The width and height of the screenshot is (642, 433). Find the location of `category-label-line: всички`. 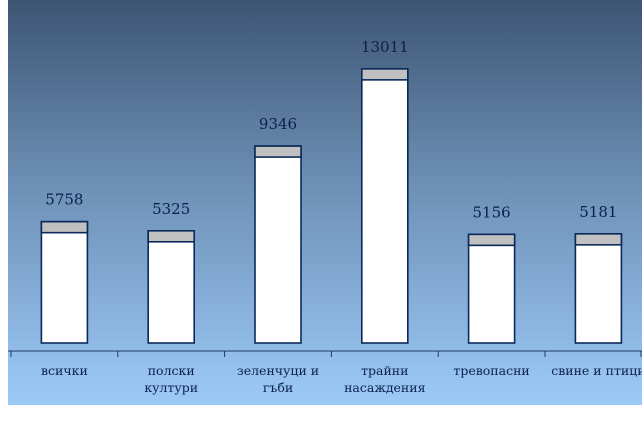

category-label-line: всички is located at coordinates (64, 370).